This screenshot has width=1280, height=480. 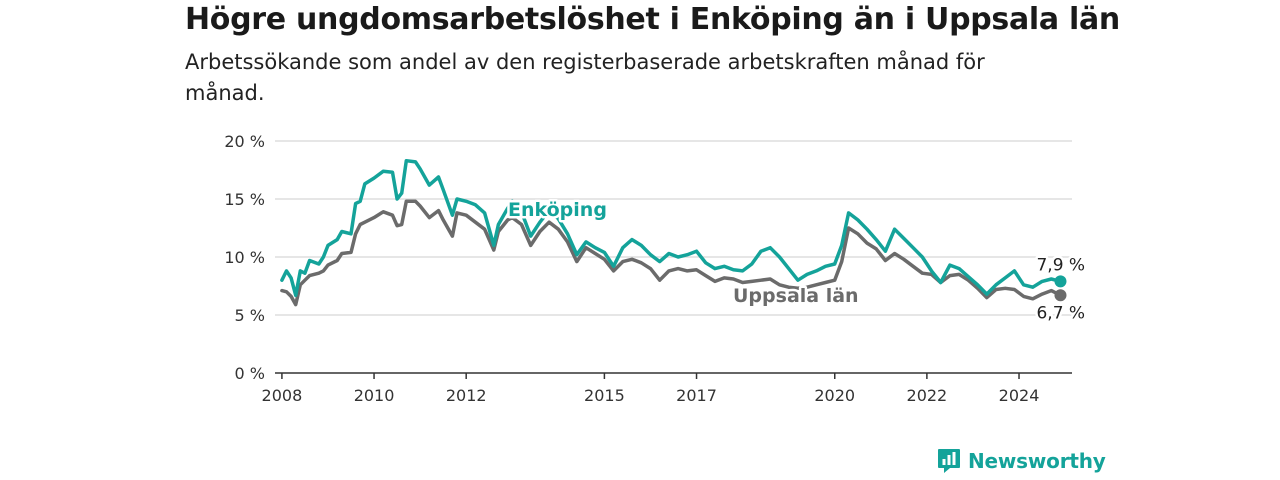 I want to click on series-label-enkoping: Enköping, so click(x=557, y=210).